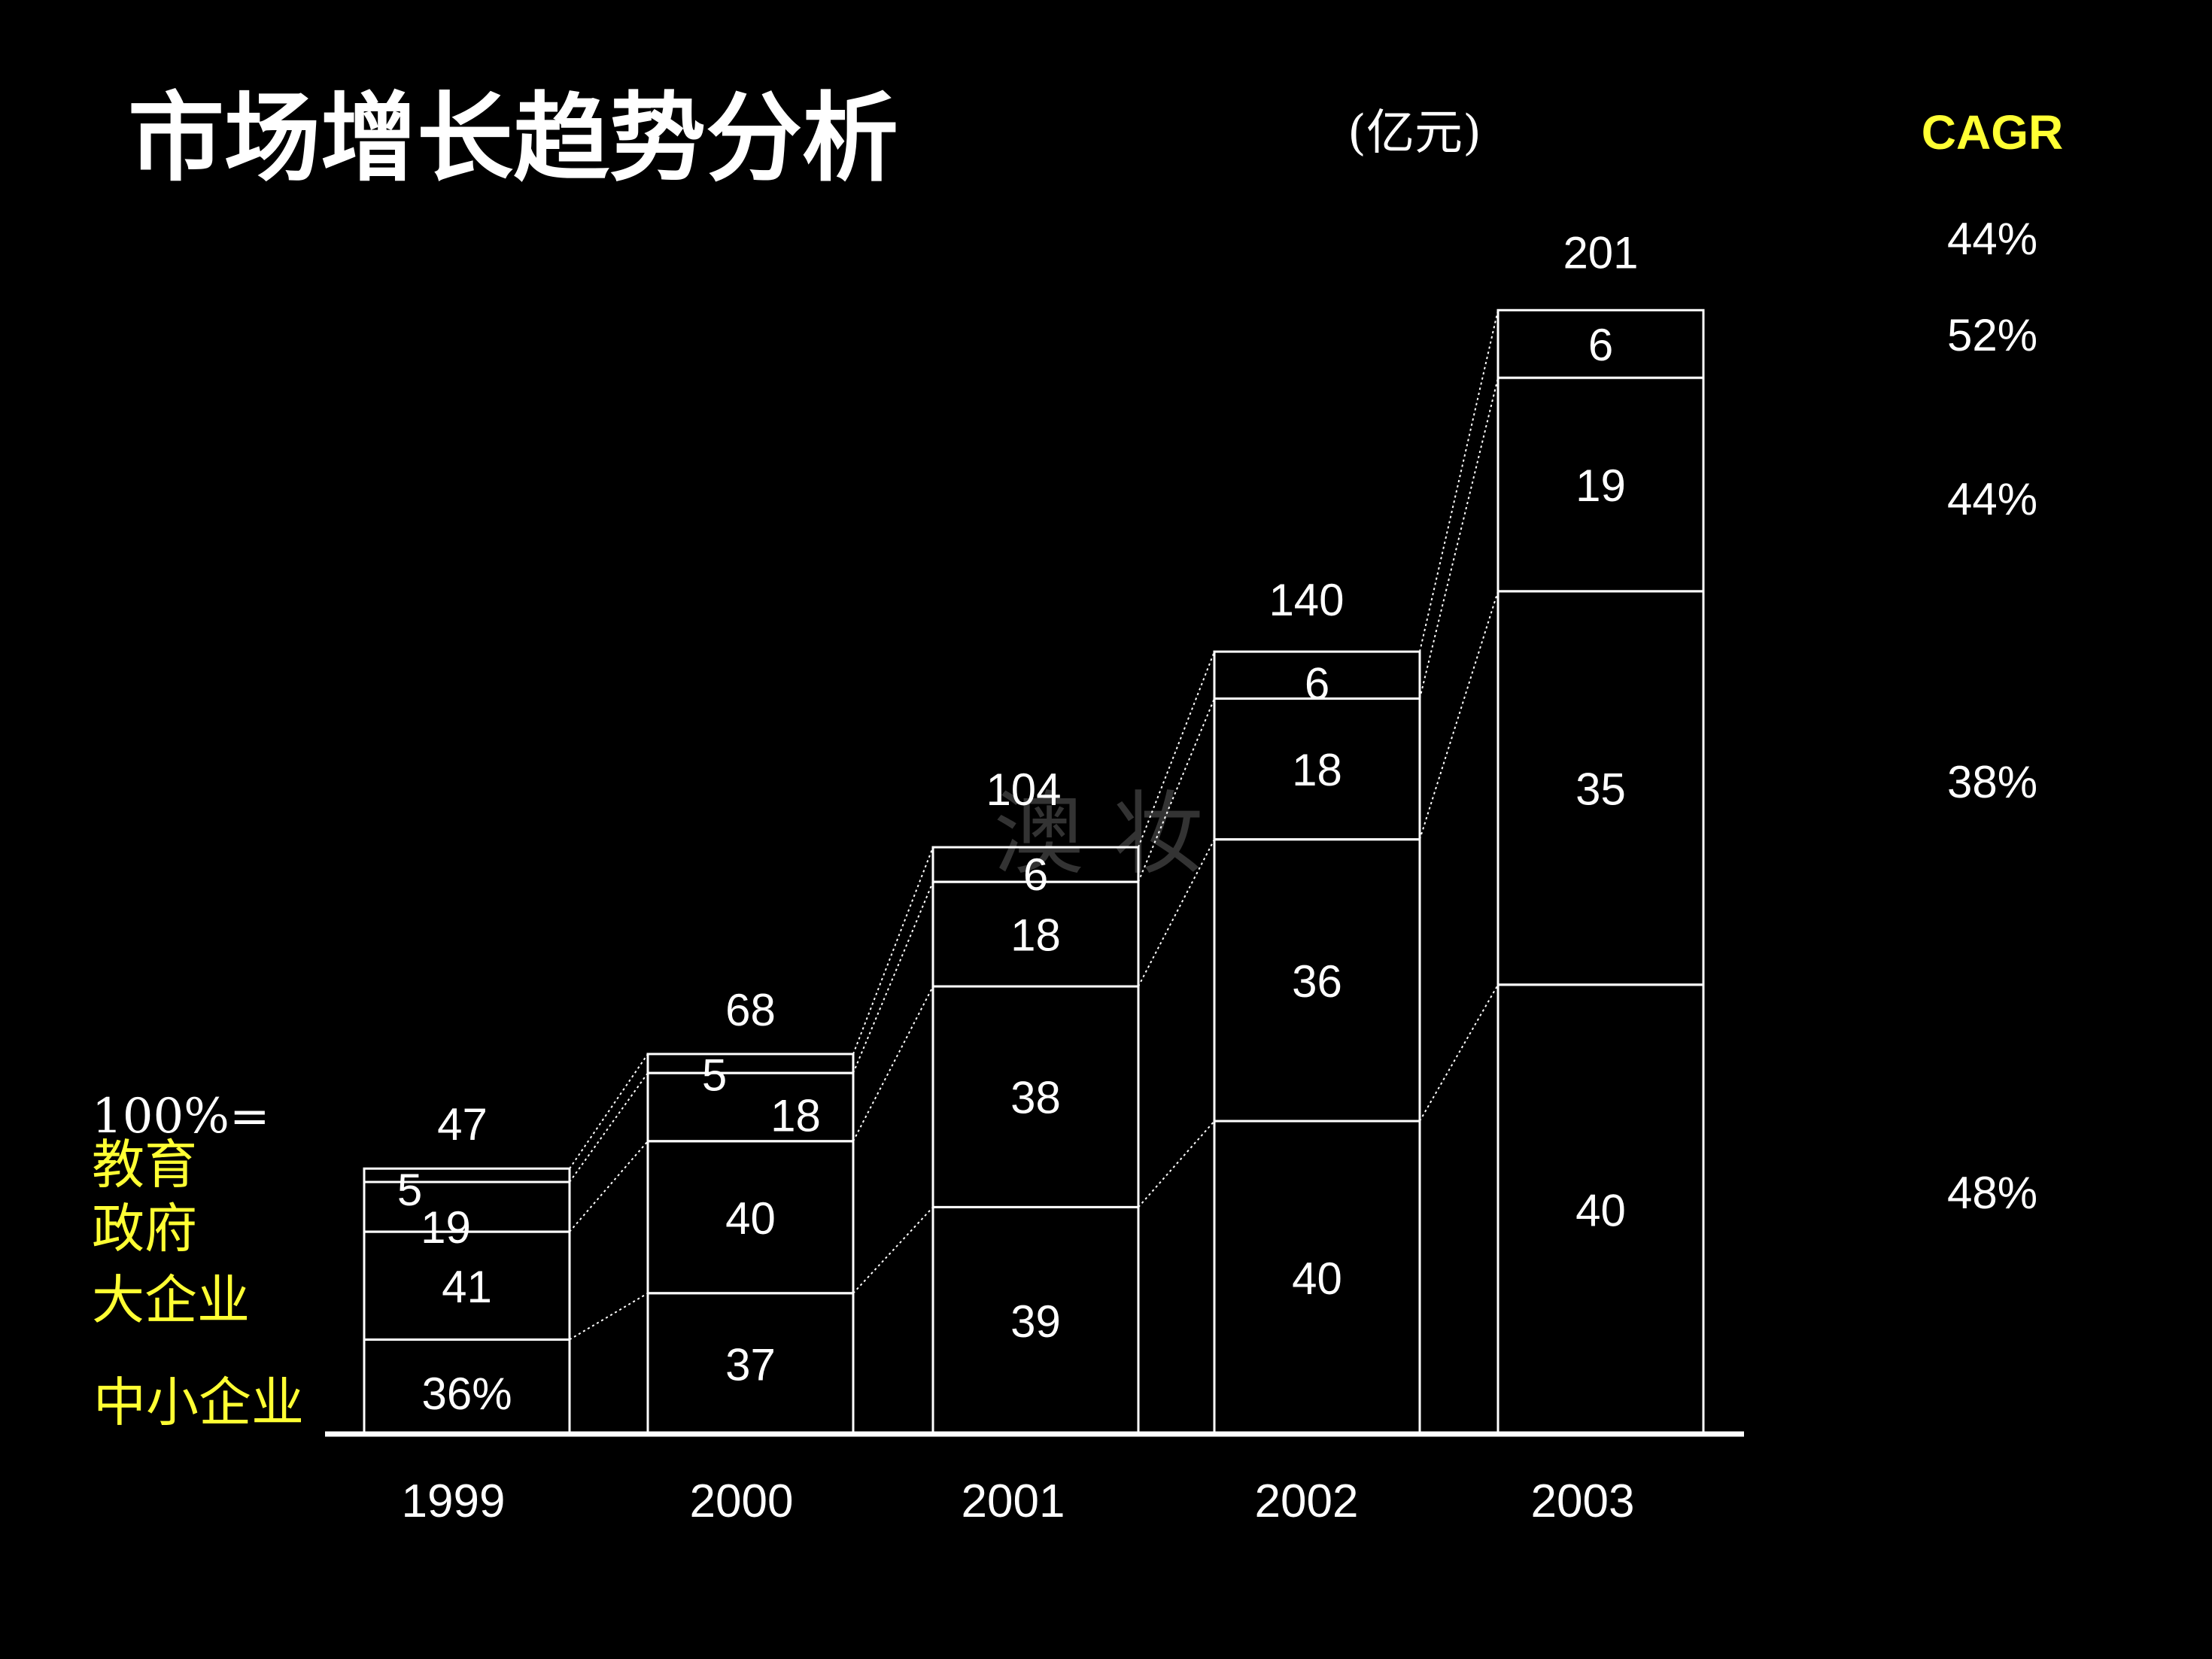 The width and height of the screenshot is (2212, 1659). Describe the element at coordinates (1992, 499) in the screenshot. I see `cagr-government: 44%` at that location.